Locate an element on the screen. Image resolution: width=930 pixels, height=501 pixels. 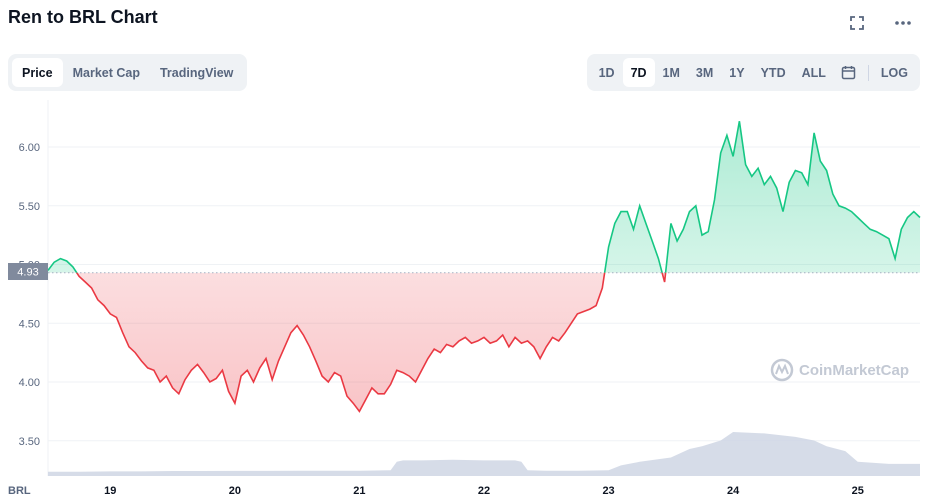
y-tick-label: 4.50 is located at coordinates (29, 324).